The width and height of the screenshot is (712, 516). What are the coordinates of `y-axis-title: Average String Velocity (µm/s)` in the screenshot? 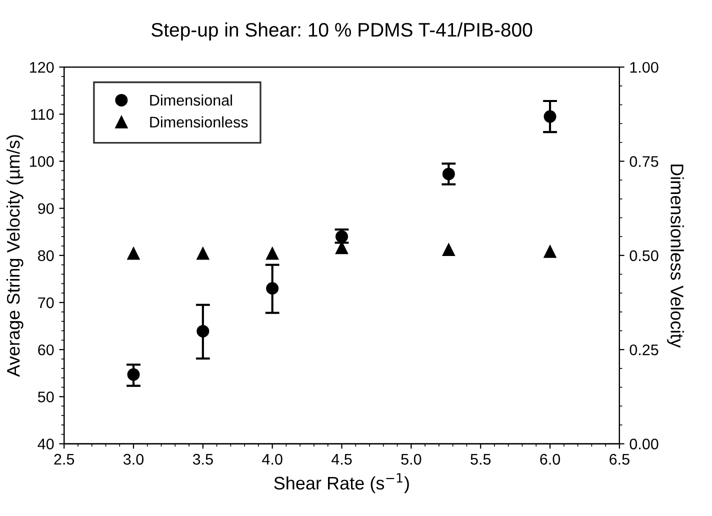 It's located at (15, 256).